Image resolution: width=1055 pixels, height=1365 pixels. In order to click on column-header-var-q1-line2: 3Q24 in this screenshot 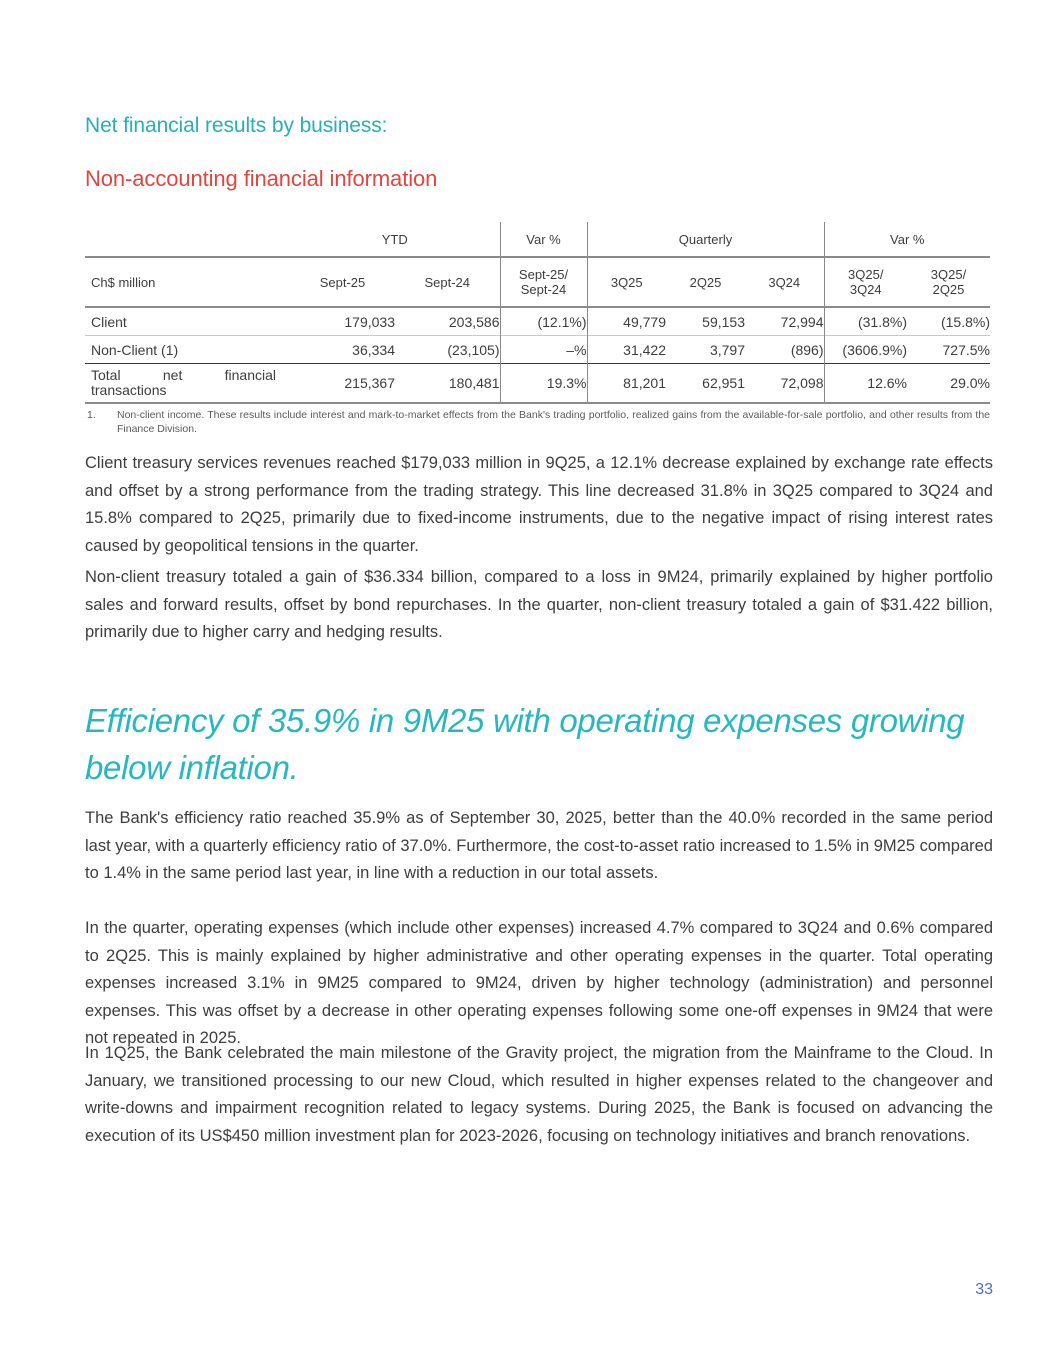, I will do `click(865, 289)`.